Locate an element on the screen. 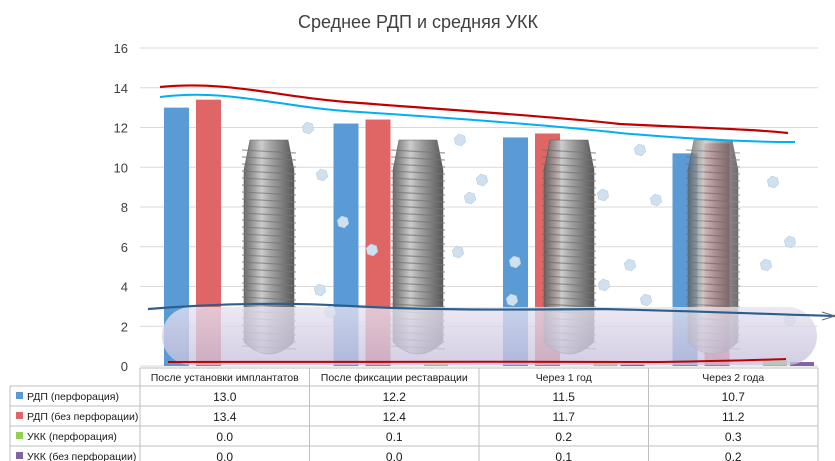  y-tick-label: 12 is located at coordinates (121, 128).